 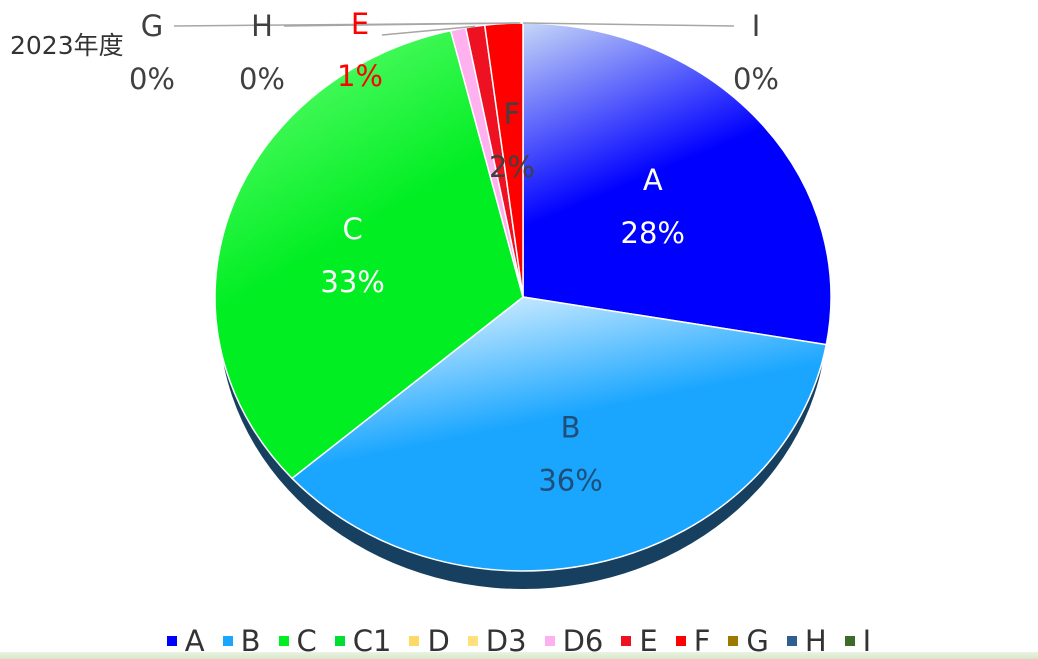 I want to click on chart-floor, so click(x=519, y=655).